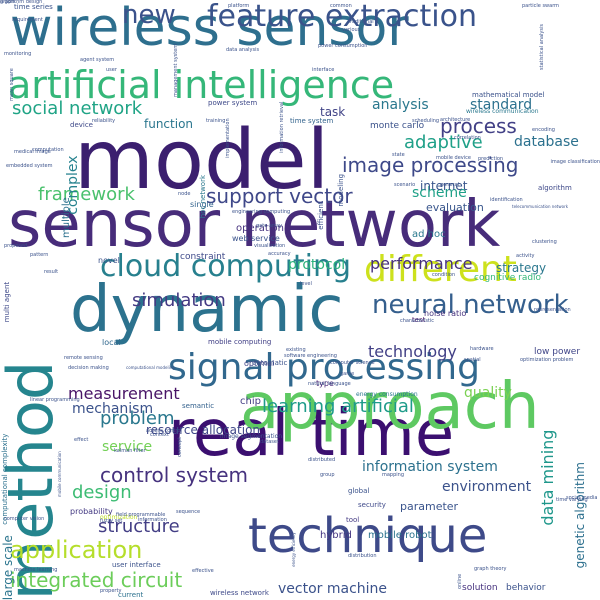 This screenshot has height=600, width=600. I want to click on word-monitoring: monitoring, so click(18, 54).